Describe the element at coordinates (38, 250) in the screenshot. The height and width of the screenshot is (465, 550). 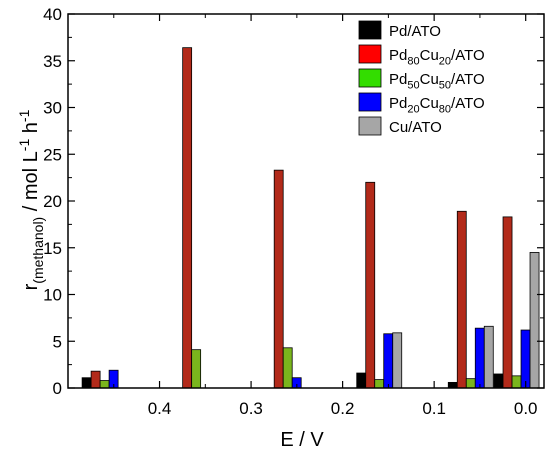
I see `text-part-1: (methanol)` at that location.